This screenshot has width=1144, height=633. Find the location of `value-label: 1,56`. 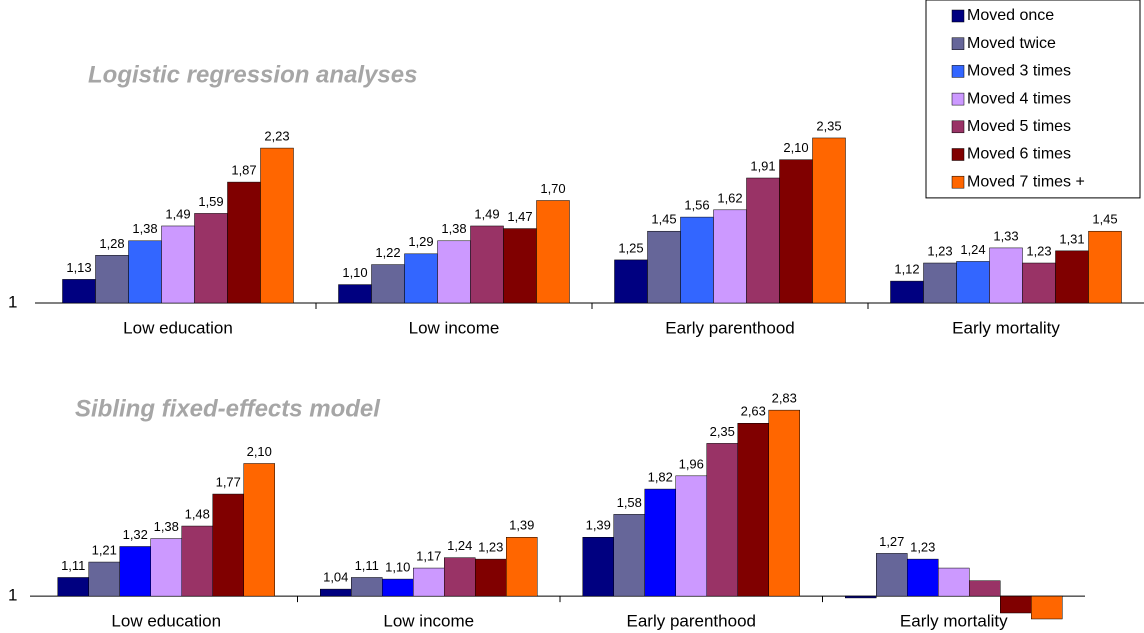

value-label: 1,56 is located at coordinates (696, 205).